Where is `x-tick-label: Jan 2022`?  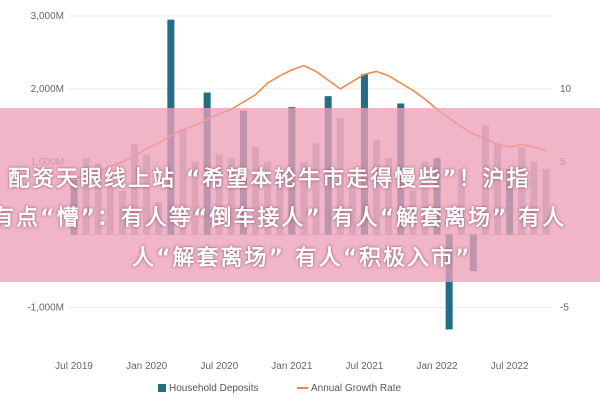 x-tick-label: Jan 2022 is located at coordinates (437, 366).